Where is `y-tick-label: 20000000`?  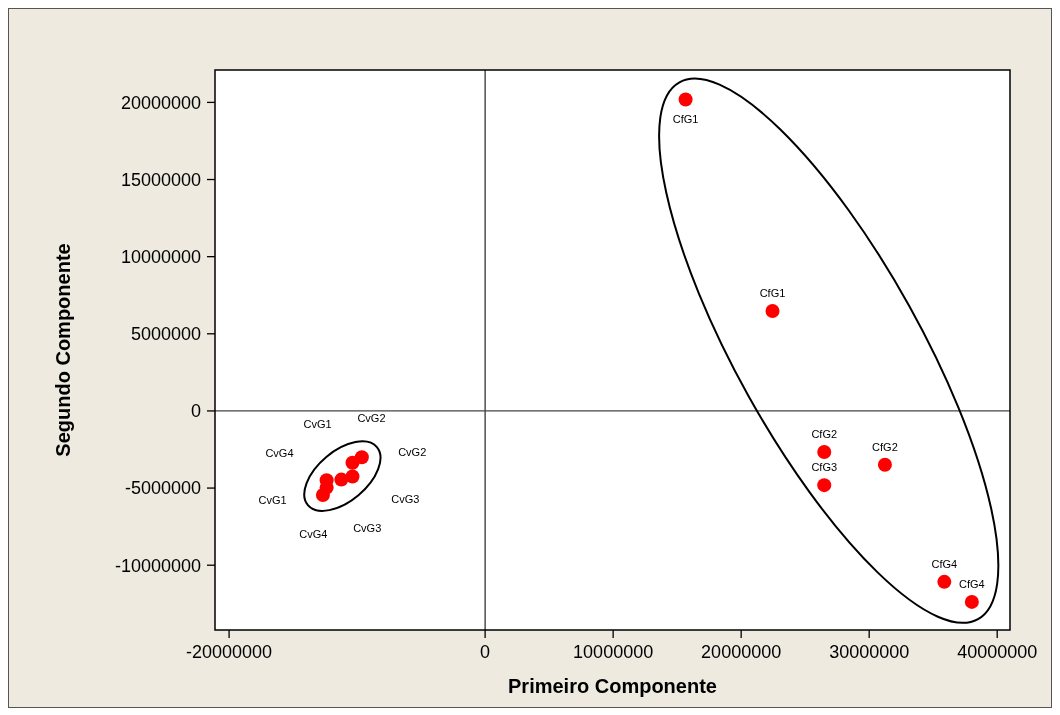 y-tick-label: 20000000 is located at coordinates (160, 102).